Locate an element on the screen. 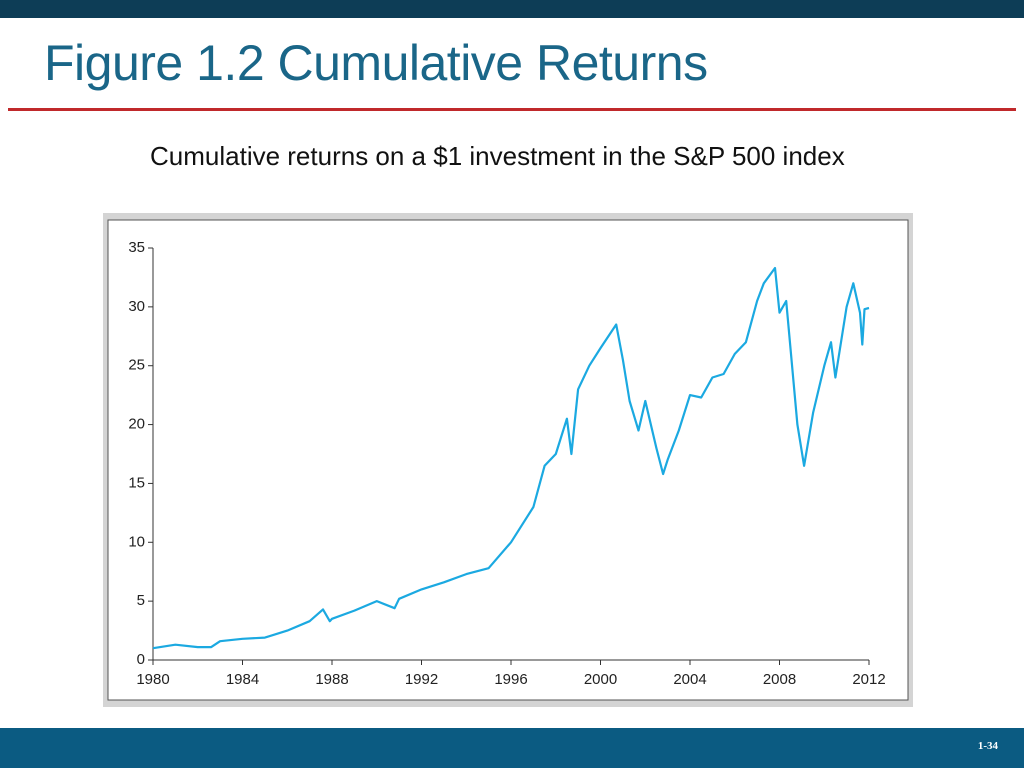 Image resolution: width=1024 pixels, height=768 pixels. y-tick-label: 30 is located at coordinates (136, 306).